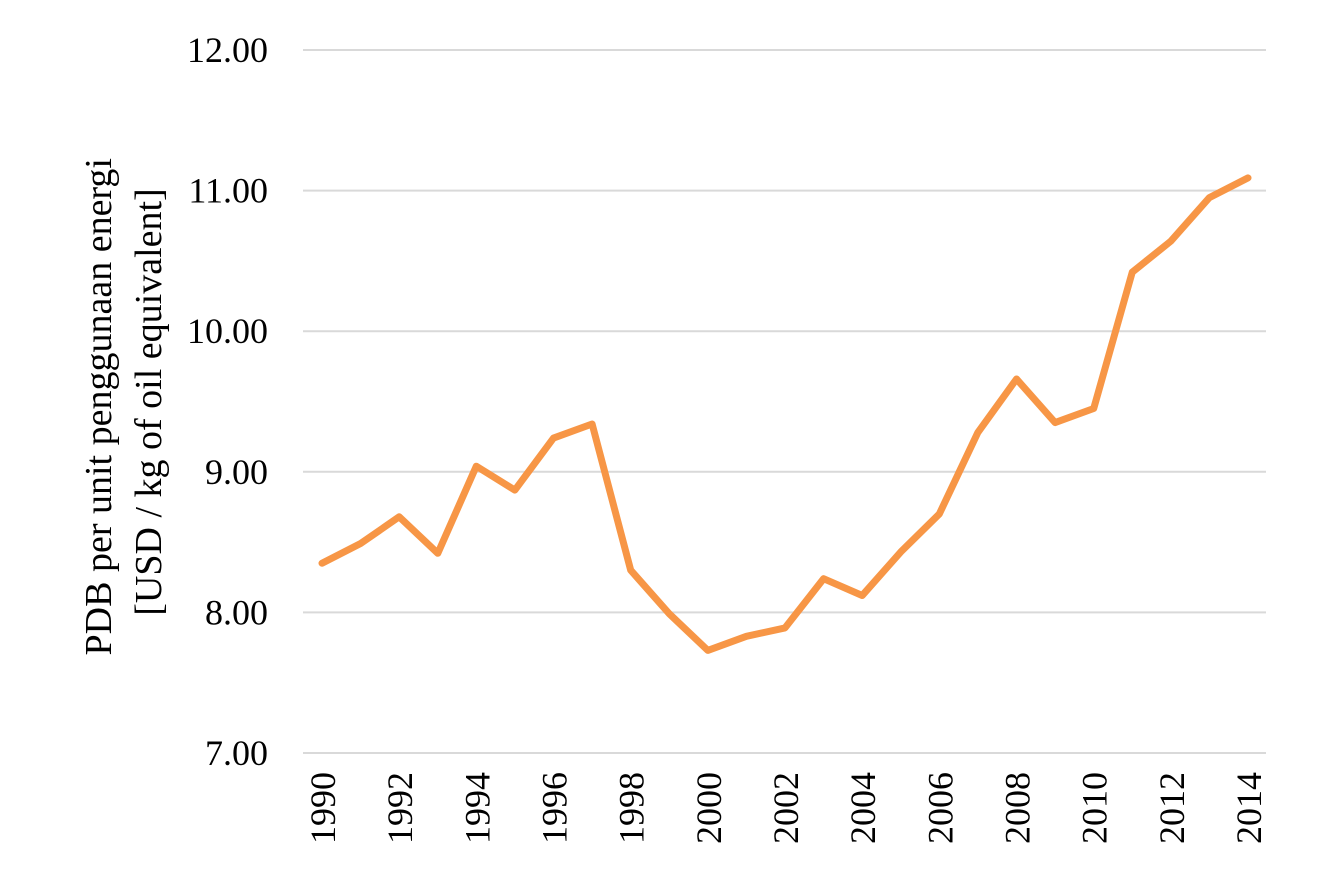  What do you see at coordinates (437, 553) in the screenshot?
I see `data-point-1993` at bounding box center [437, 553].